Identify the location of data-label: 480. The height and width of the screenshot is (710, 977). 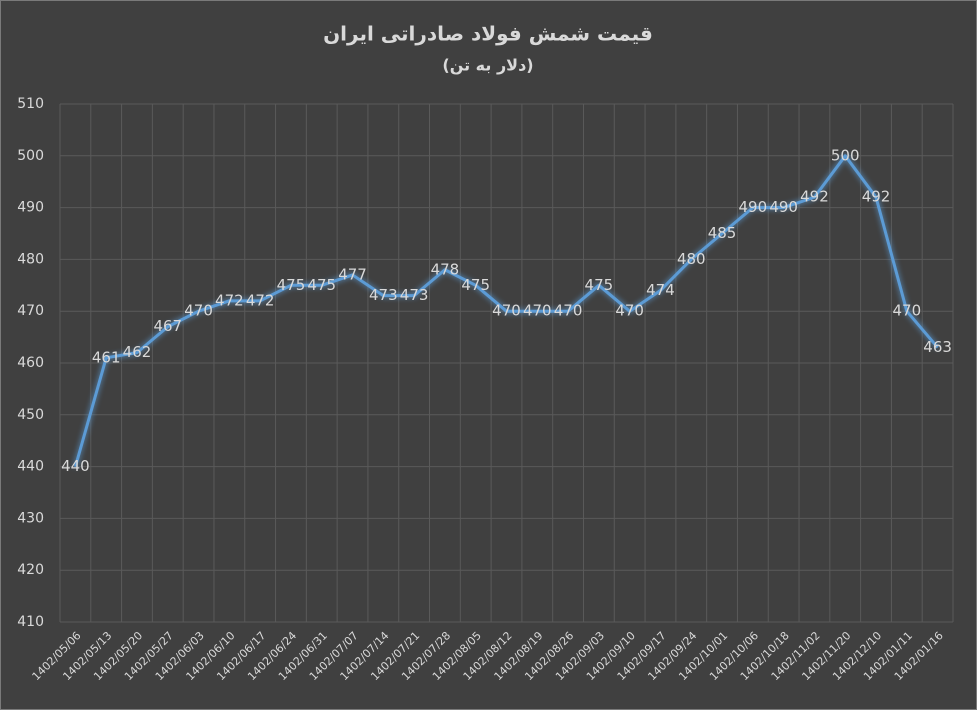
(691, 259).